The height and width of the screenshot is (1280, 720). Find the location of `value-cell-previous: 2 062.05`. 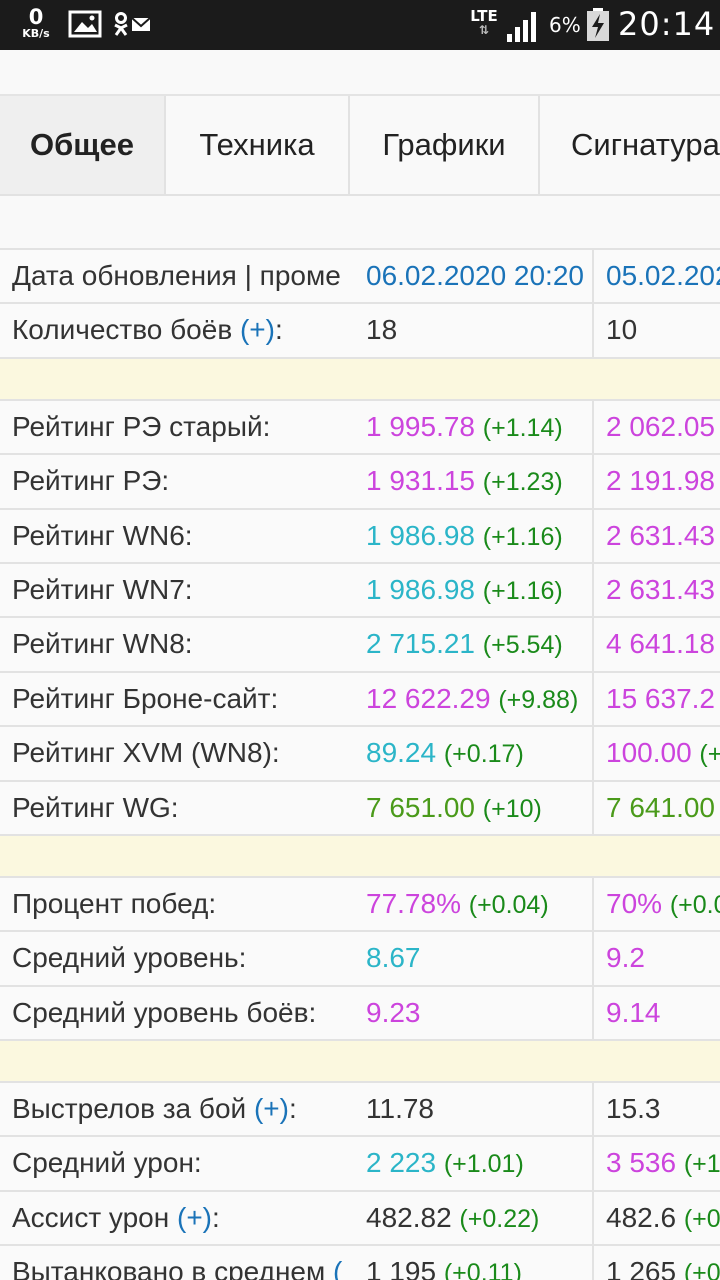

value-cell-previous: 2 062.05 is located at coordinates (663, 427).